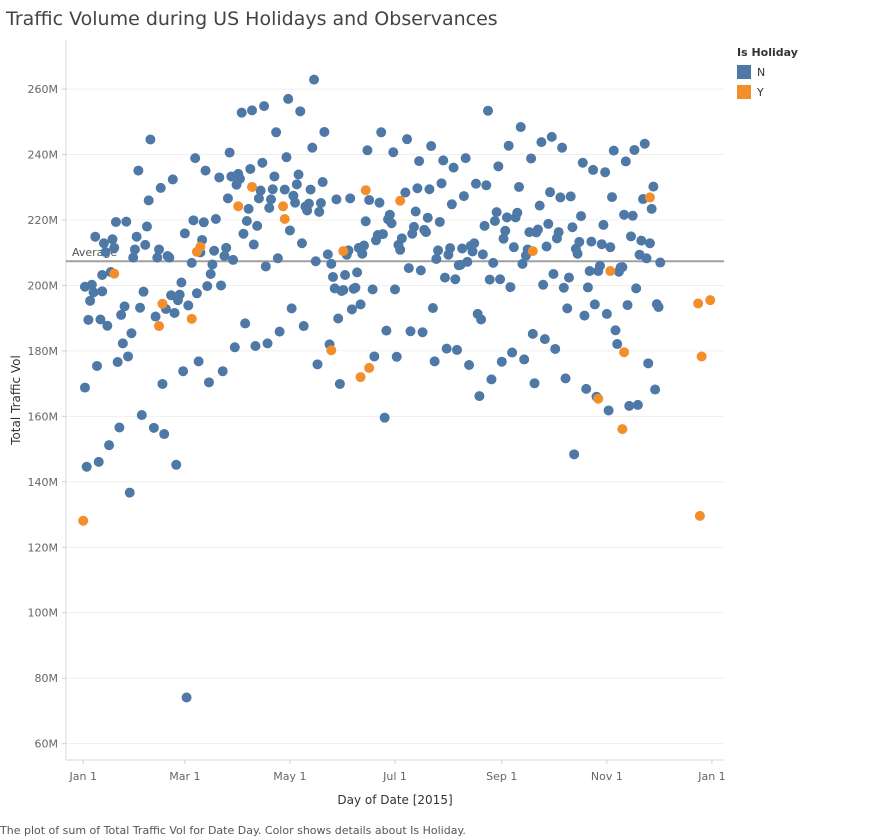 Image resolution: width=874 pixels, height=840 pixels. Describe the element at coordinates (767, 72) in the screenshot. I see `legend-item-n: N` at that location.